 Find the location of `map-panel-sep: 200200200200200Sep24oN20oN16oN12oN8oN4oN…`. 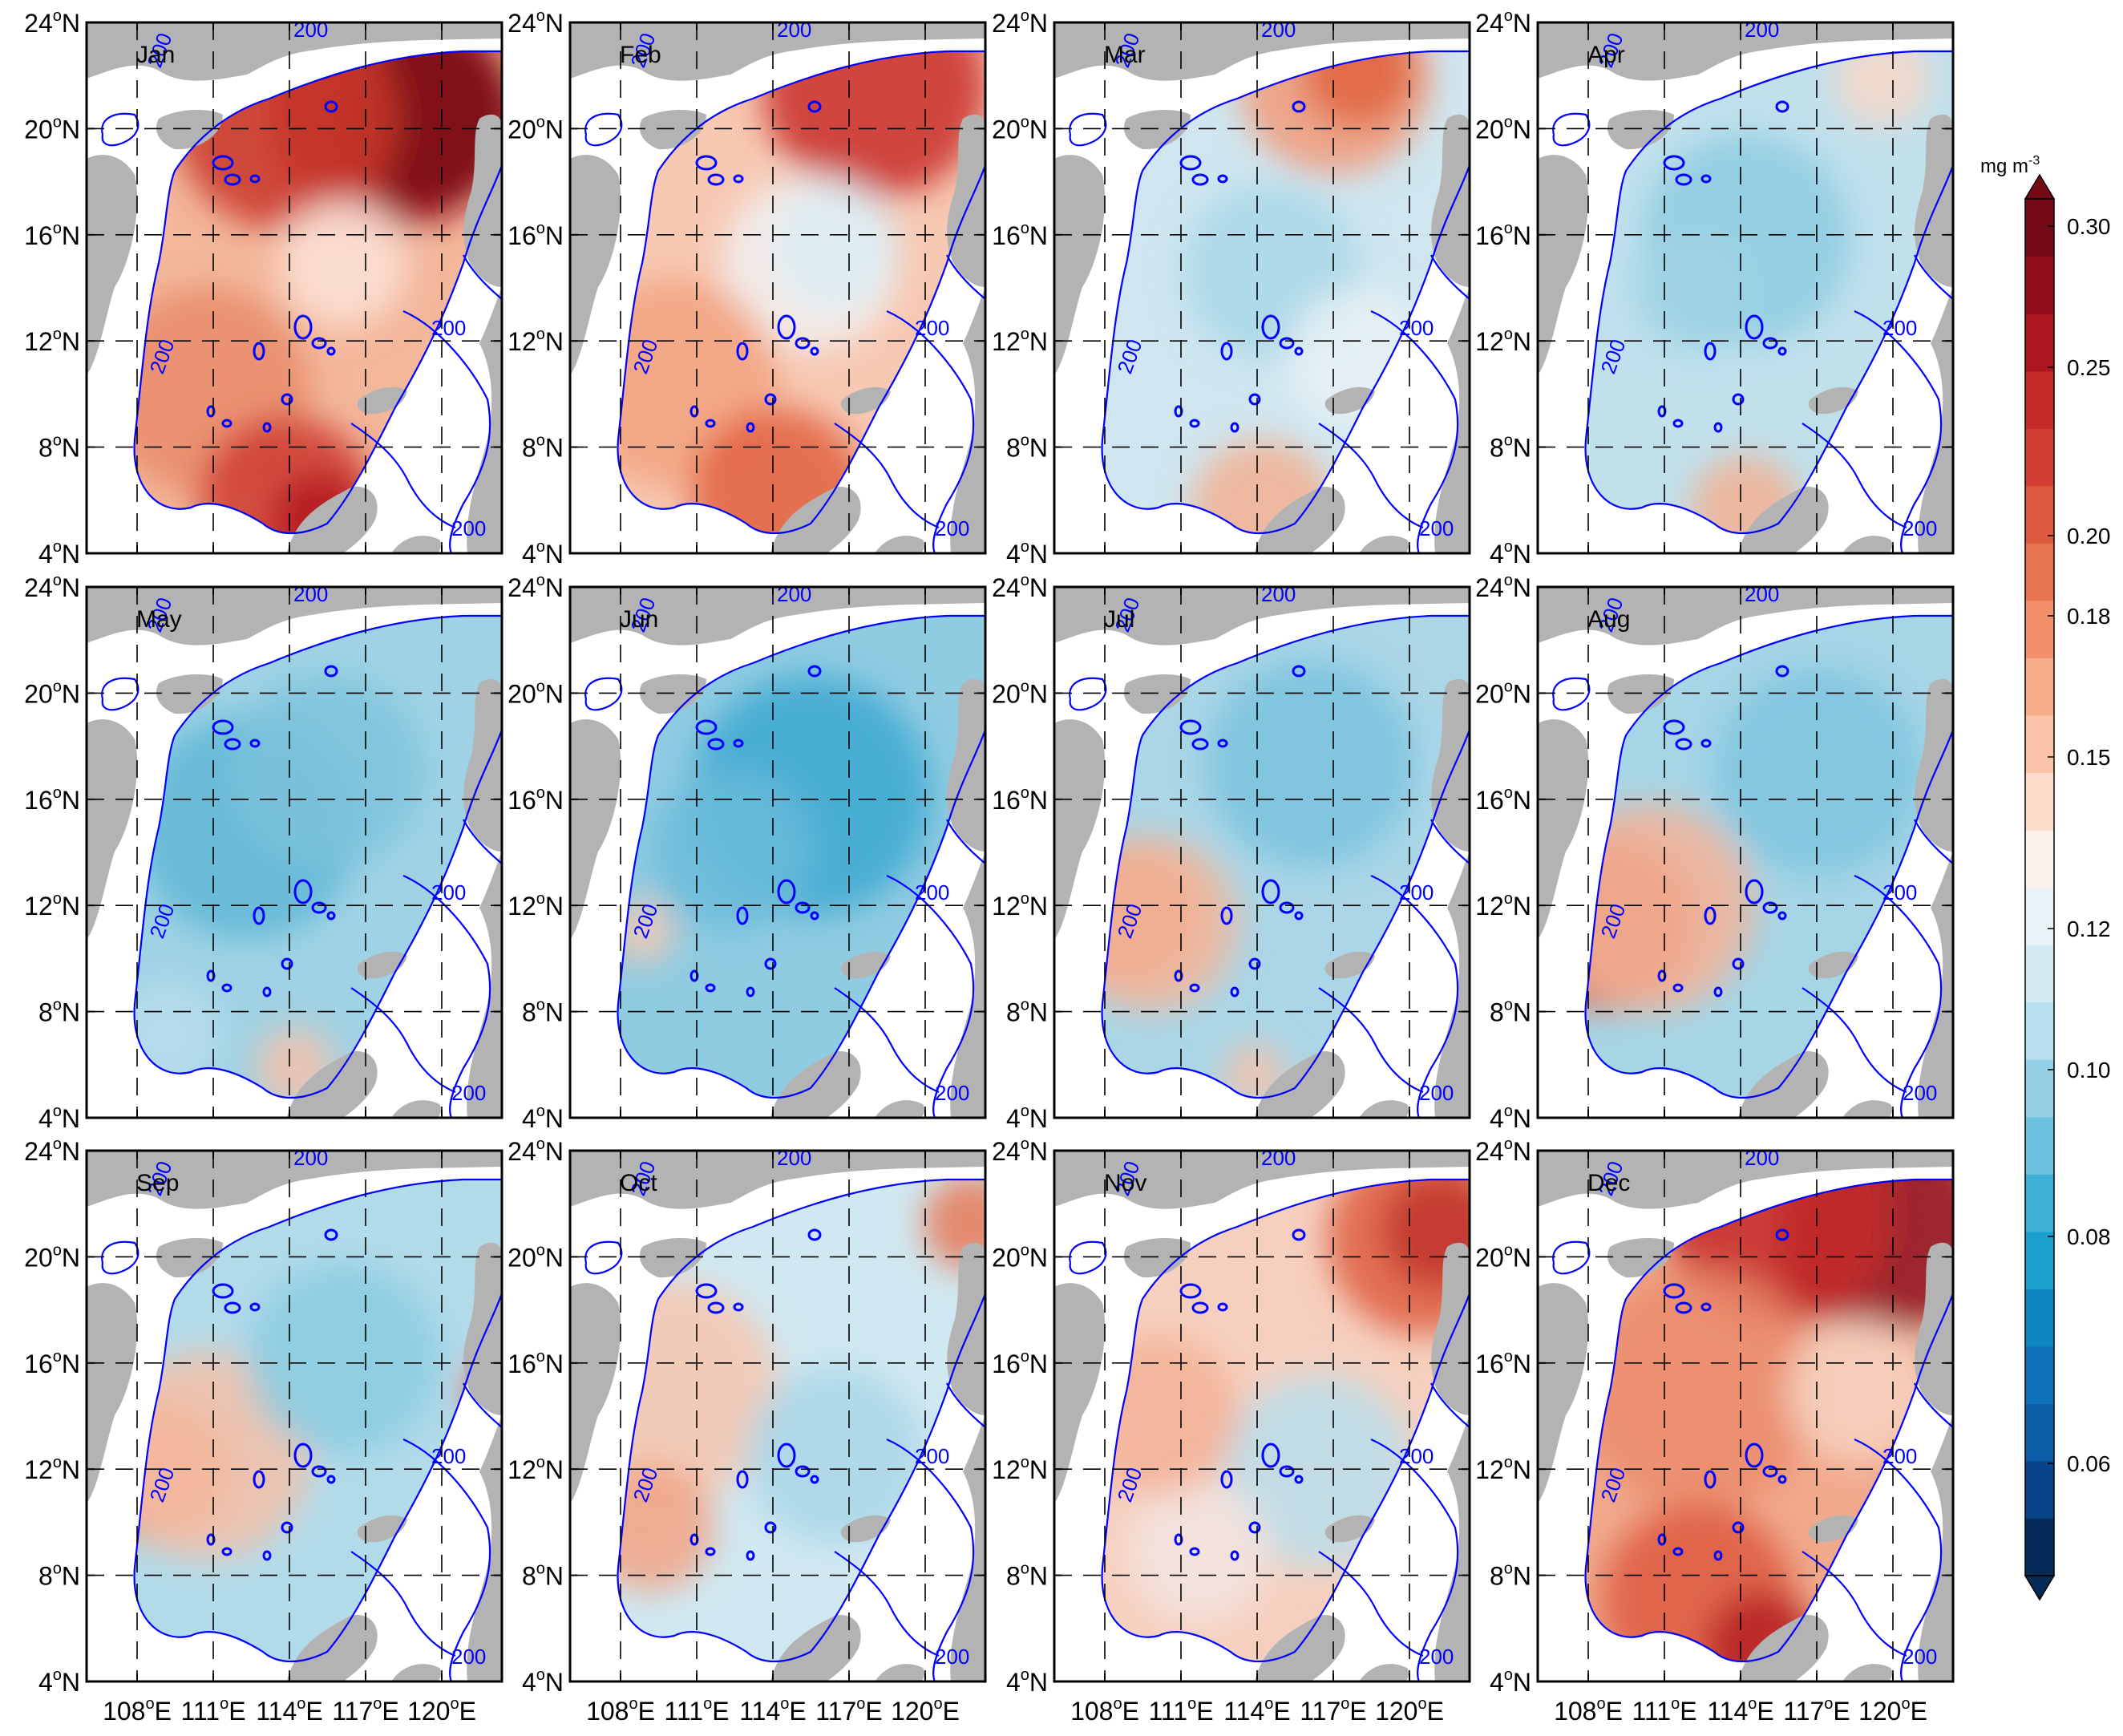

map-panel-sep: 200200200200200Sep24oN20oN16oN12oN8oN4oN… is located at coordinates (263, 1431).